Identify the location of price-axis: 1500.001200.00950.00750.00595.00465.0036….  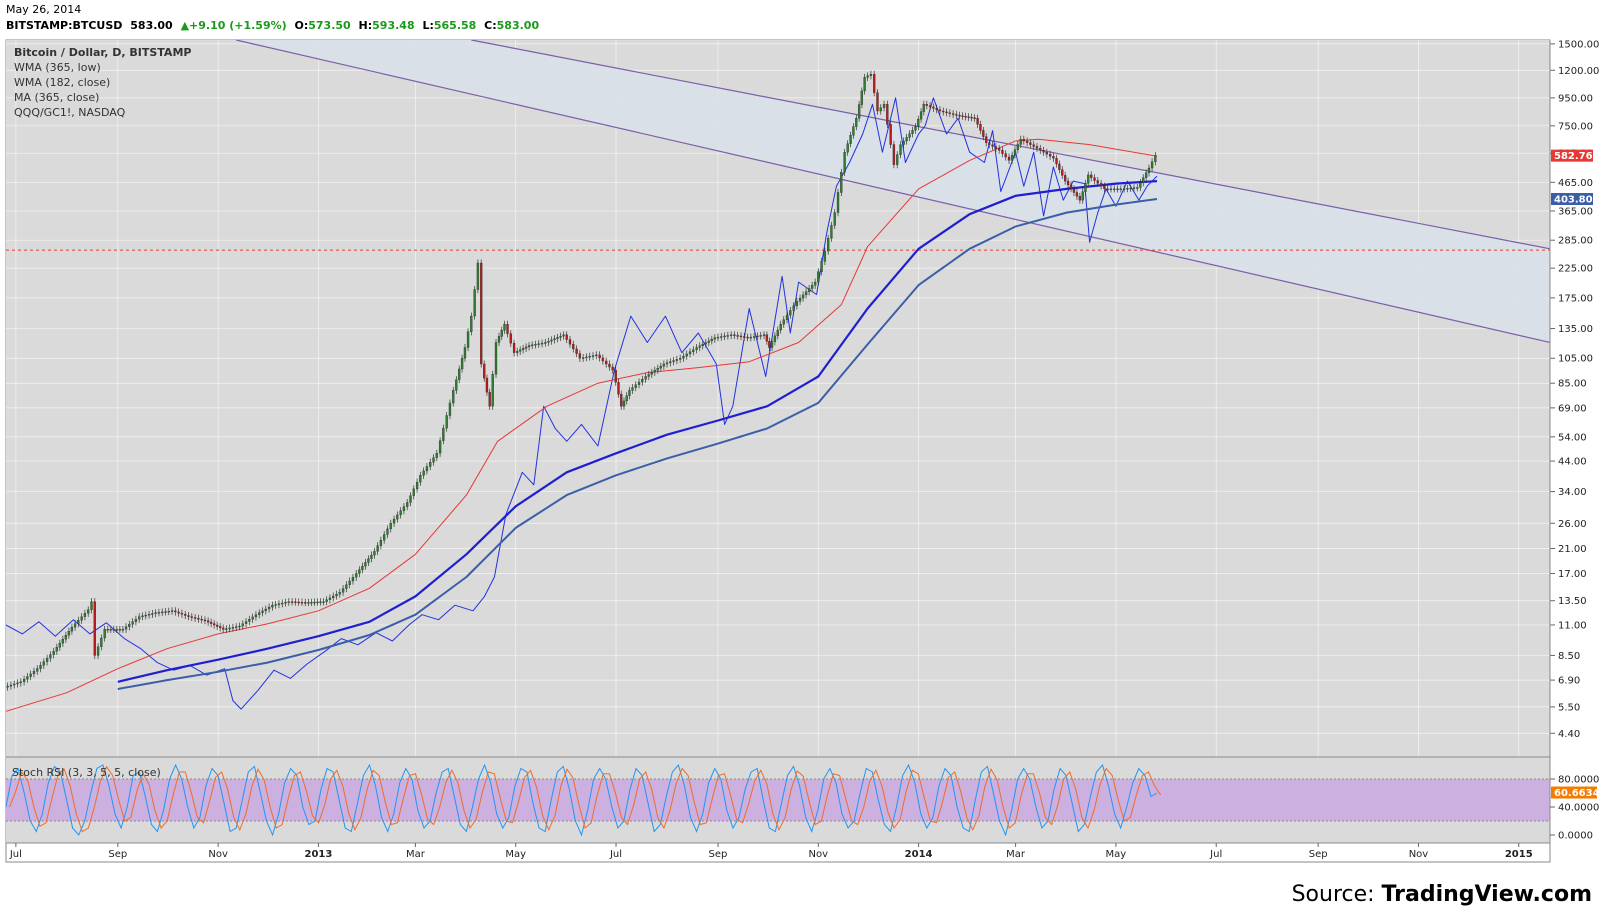
(1574, 441).